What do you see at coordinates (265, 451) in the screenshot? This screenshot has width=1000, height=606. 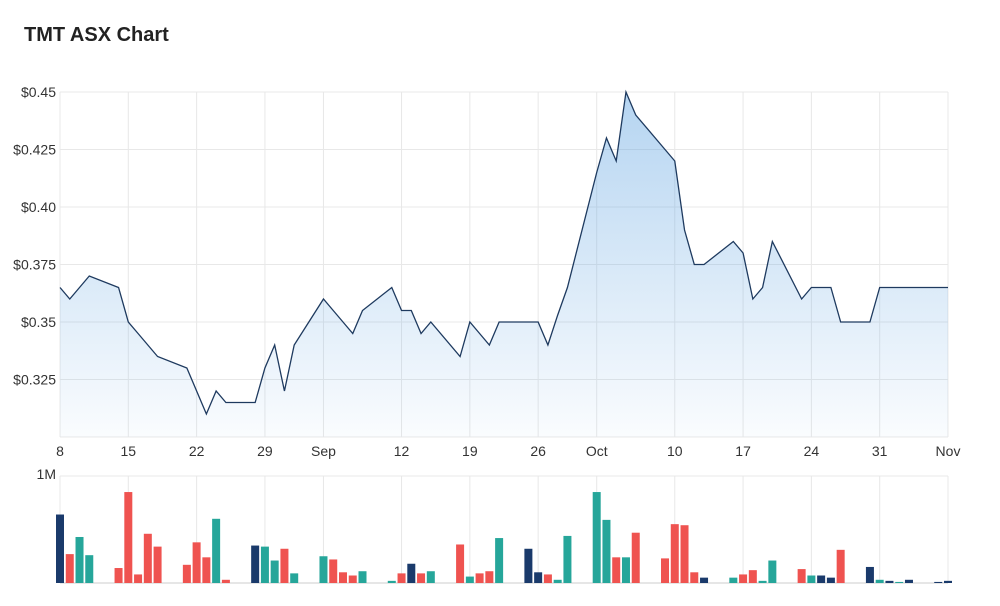 I see `x-tick-label: 29` at bounding box center [265, 451].